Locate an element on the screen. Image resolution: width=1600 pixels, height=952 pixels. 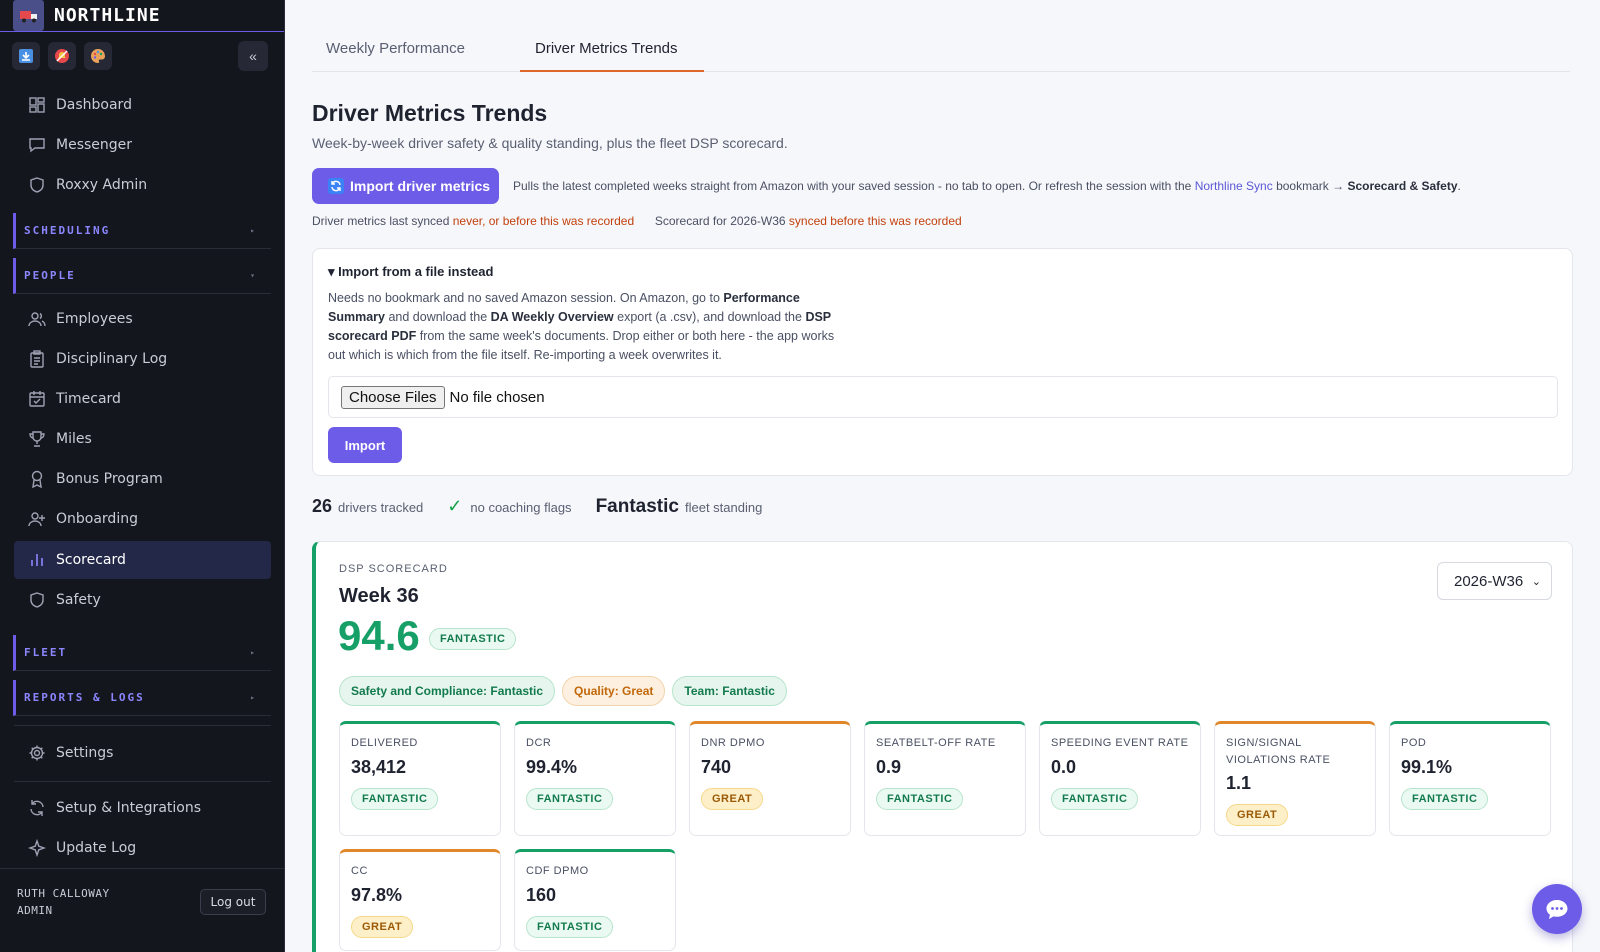
sidebar-item-label: Safety is located at coordinates (78, 600).